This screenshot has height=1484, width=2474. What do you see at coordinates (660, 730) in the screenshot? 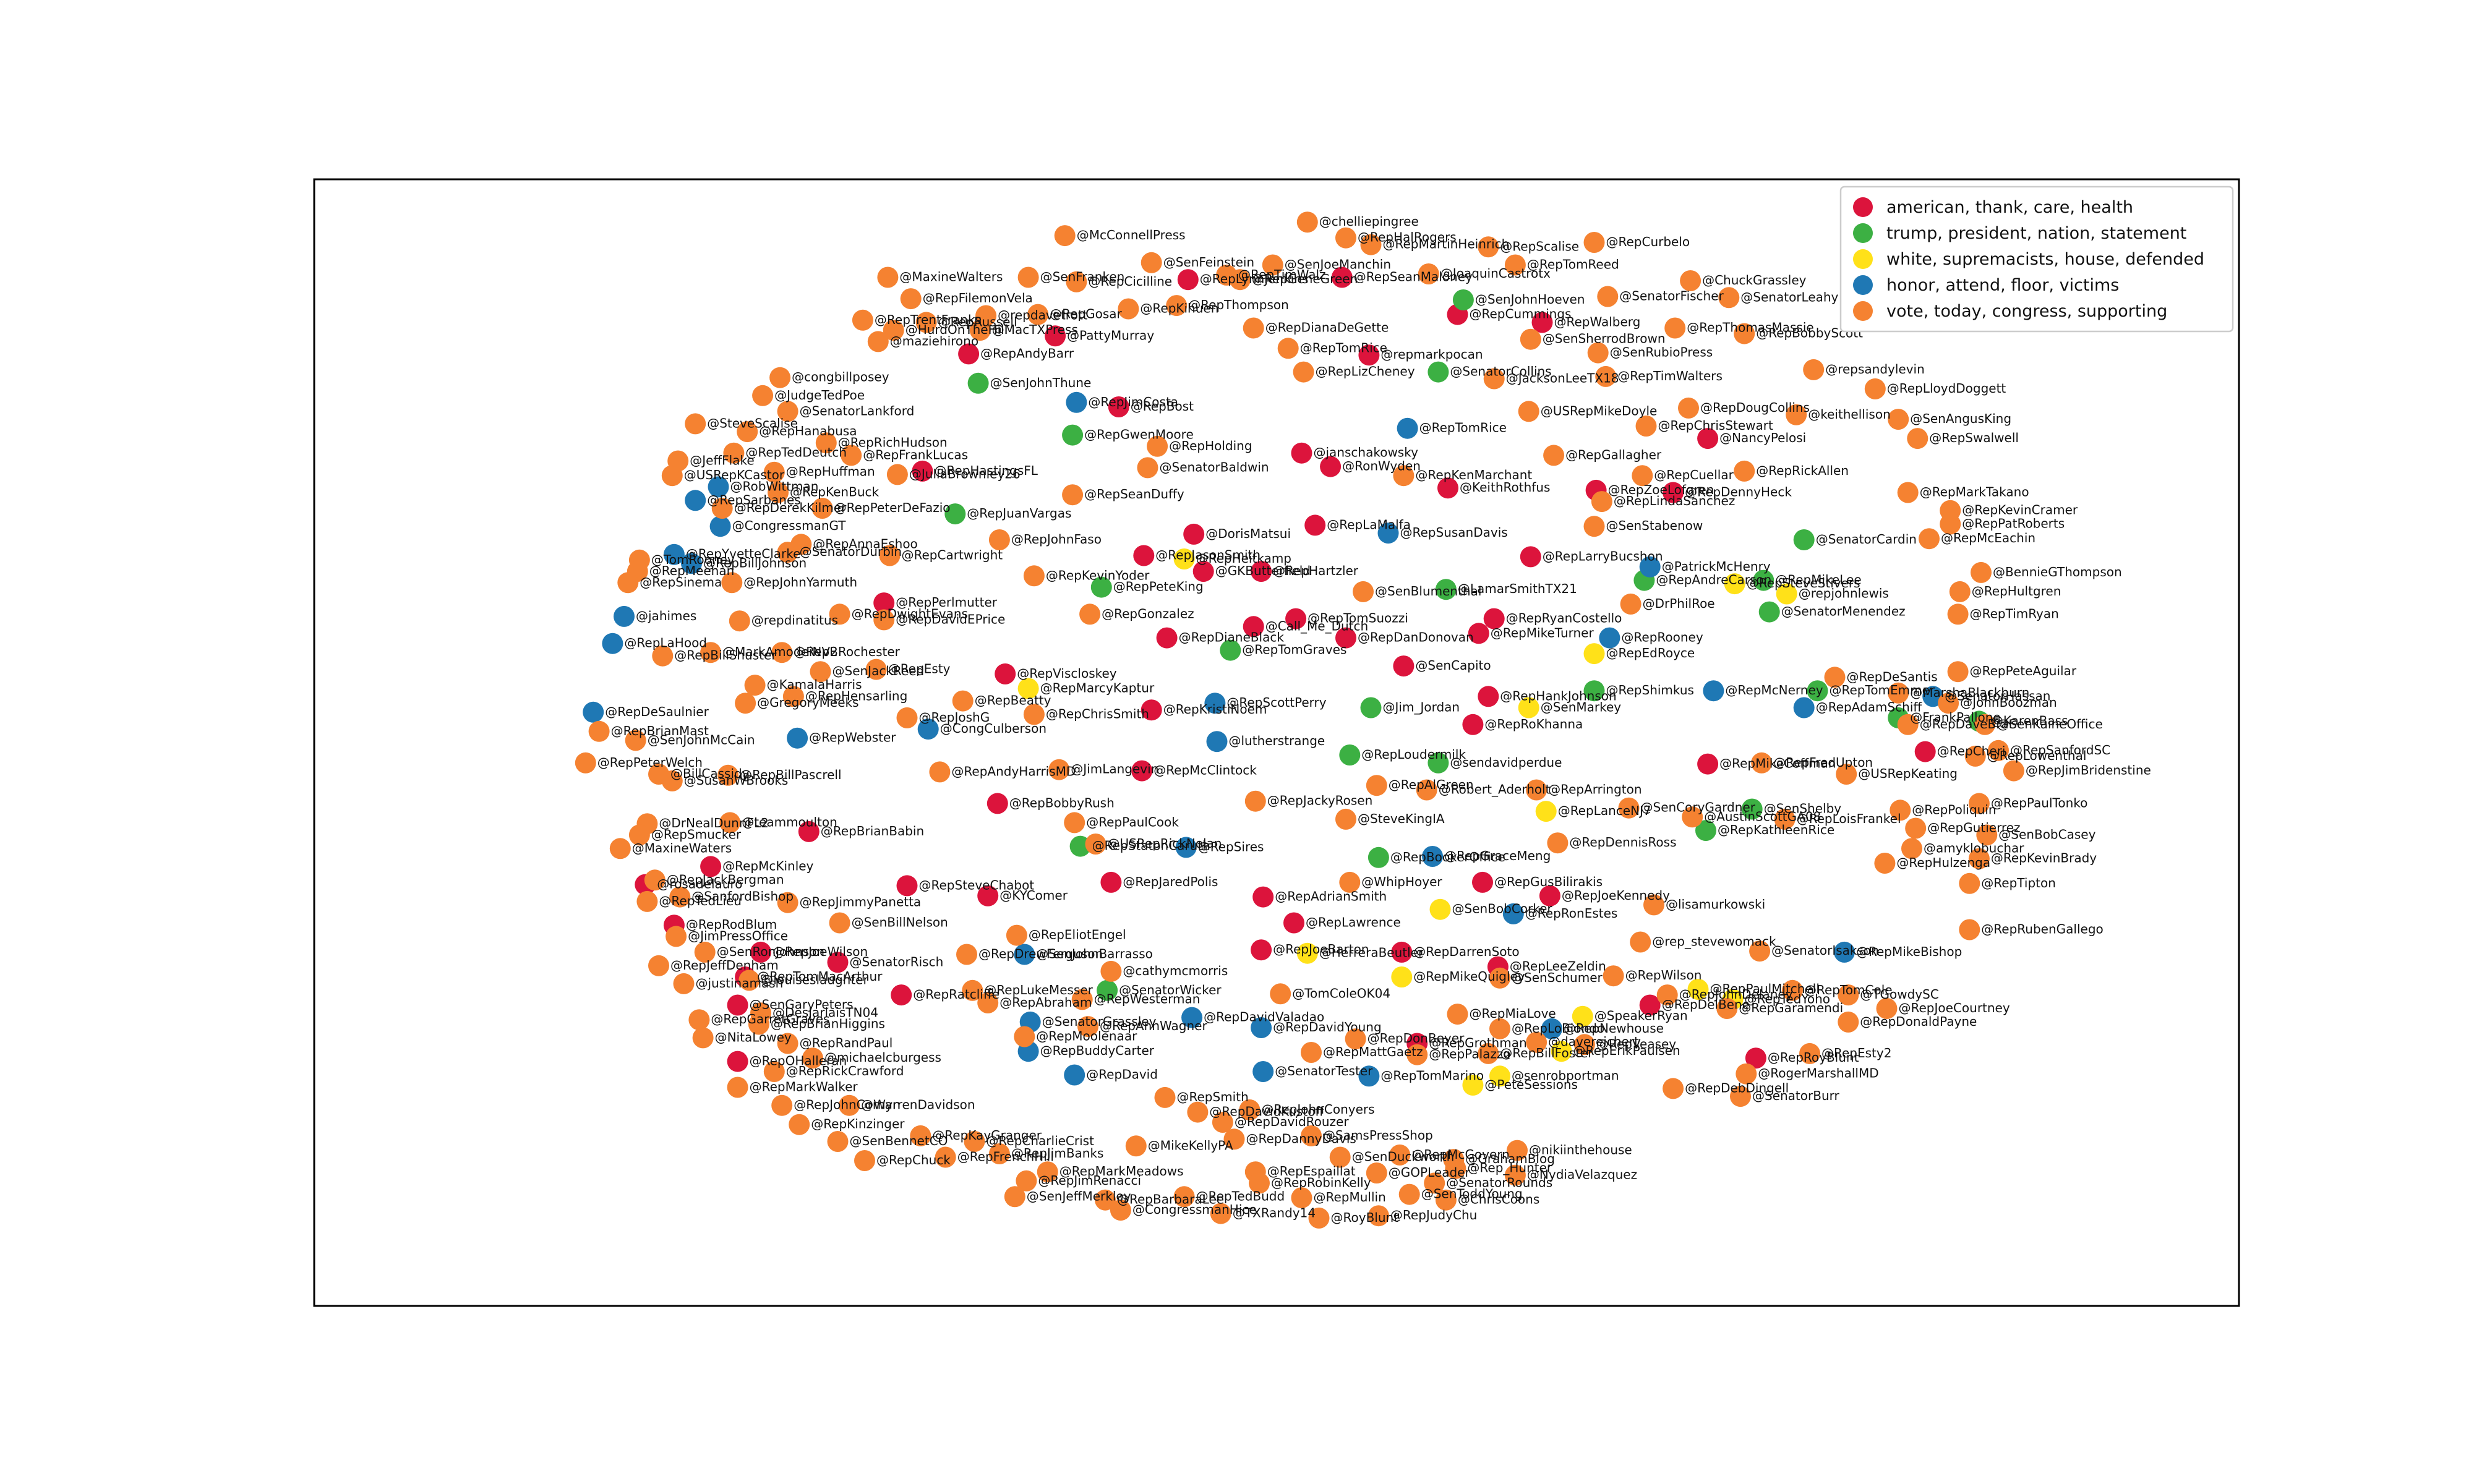
I see `point-label: @RepBrianMast` at bounding box center [660, 730].